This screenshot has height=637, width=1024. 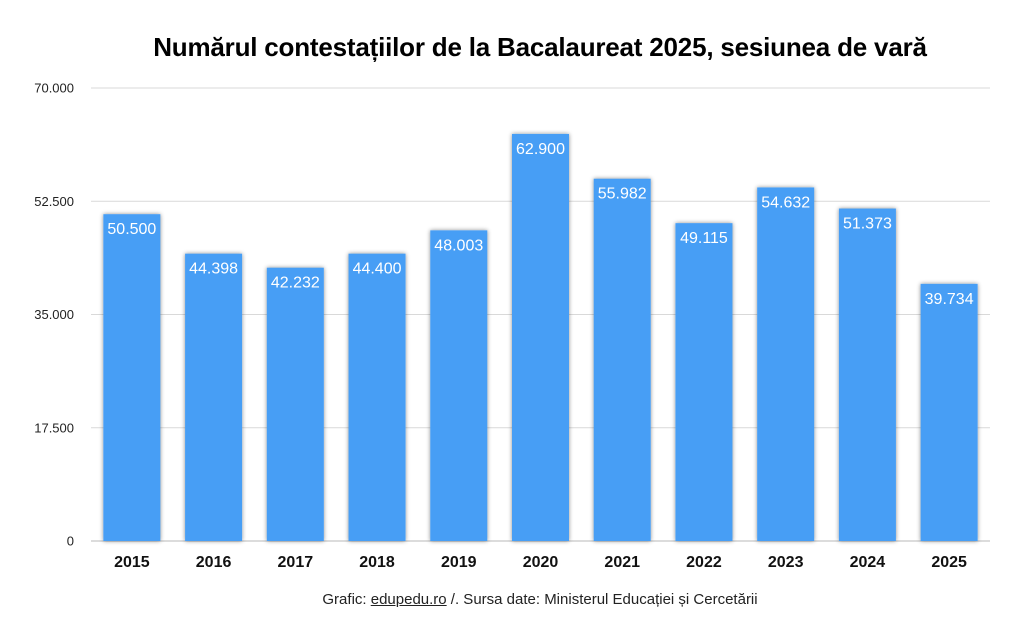 I want to click on x-tick-label-2023: 2023, so click(x=786, y=562).